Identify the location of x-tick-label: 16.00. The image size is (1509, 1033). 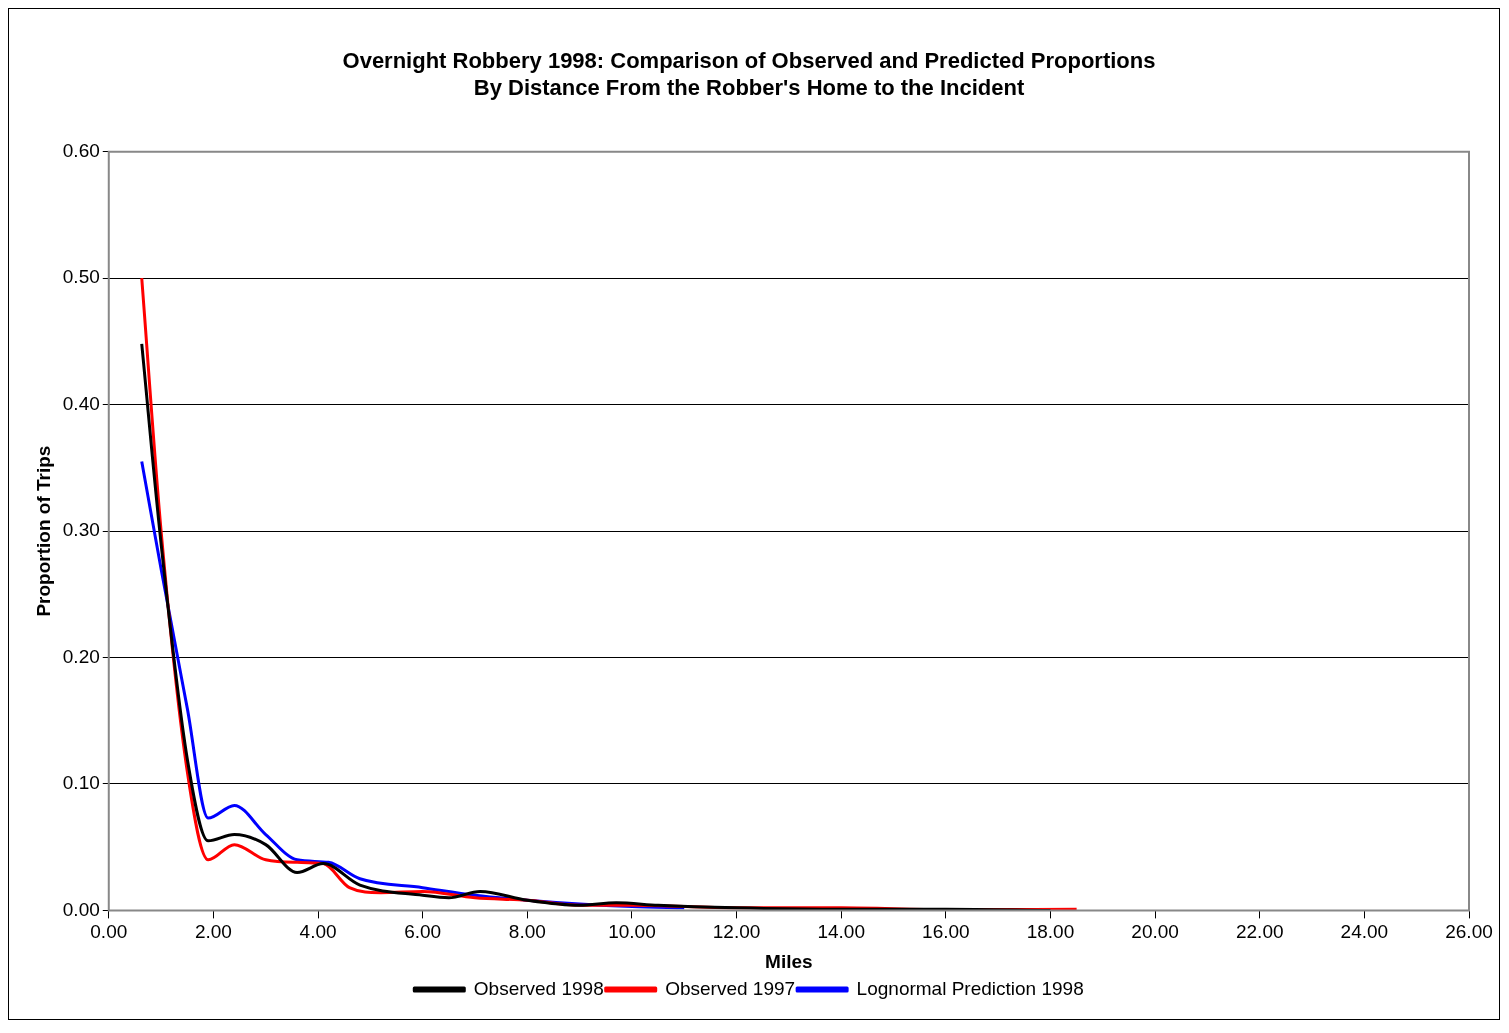
(946, 932).